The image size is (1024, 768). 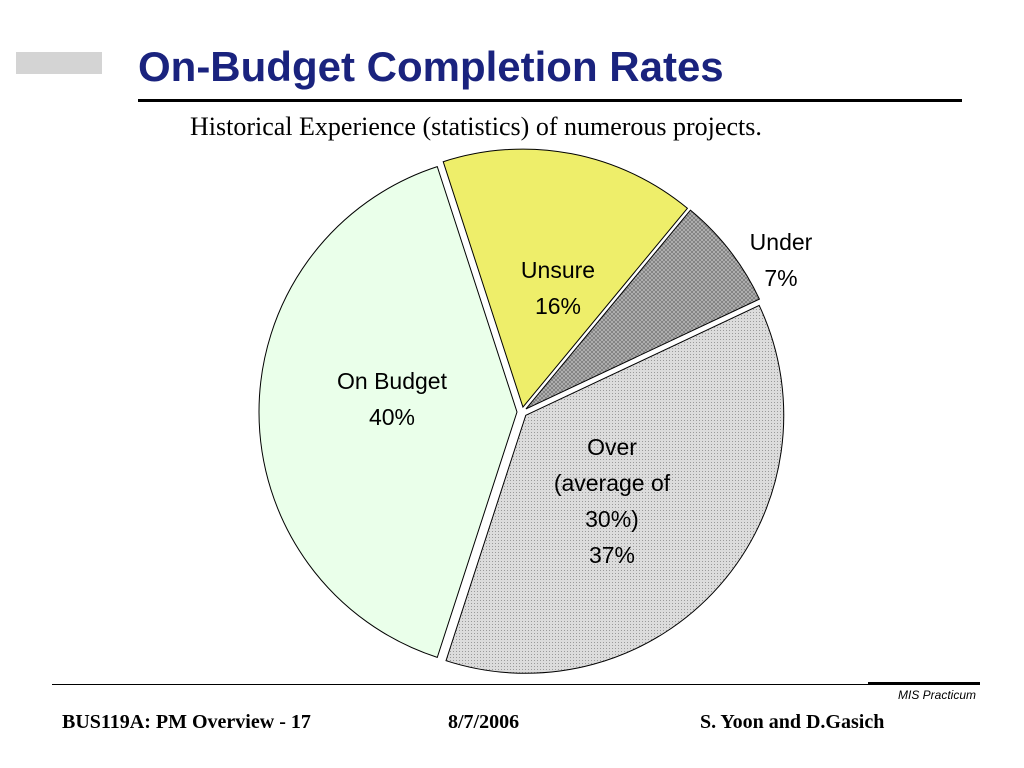 What do you see at coordinates (936, 695) in the screenshot?
I see `brand-label: MIS Practicum` at bounding box center [936, 695].